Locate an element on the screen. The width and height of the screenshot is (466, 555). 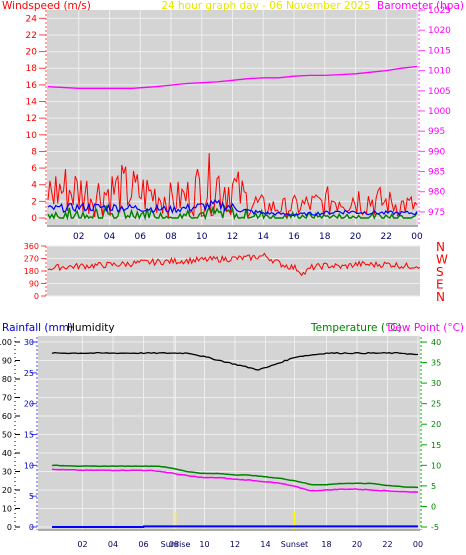
temperature-tick-label: 35 is located at coordinates (436, 363).